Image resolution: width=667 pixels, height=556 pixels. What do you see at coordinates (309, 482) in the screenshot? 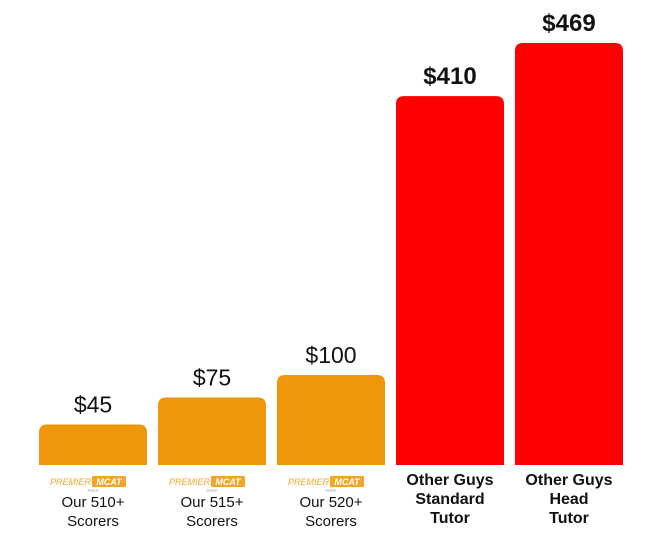
I see `logo-word-premier-3: PREMIER` at bounding box center [309, 482].